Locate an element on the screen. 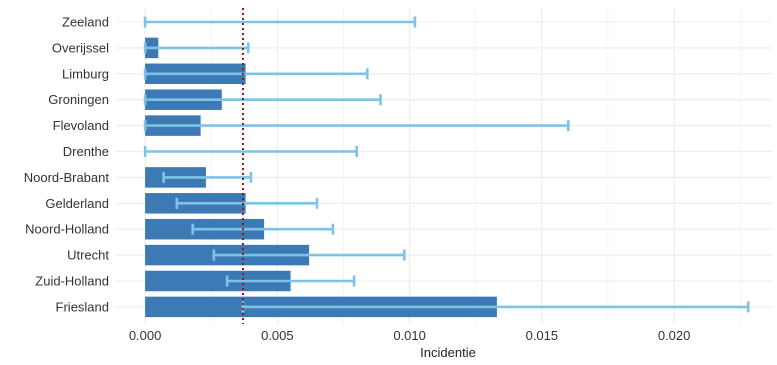 Image resolution: width=777 pixels, height=365 pixels. x-tick-label: 0.010 is located at coordinates (409, 335).